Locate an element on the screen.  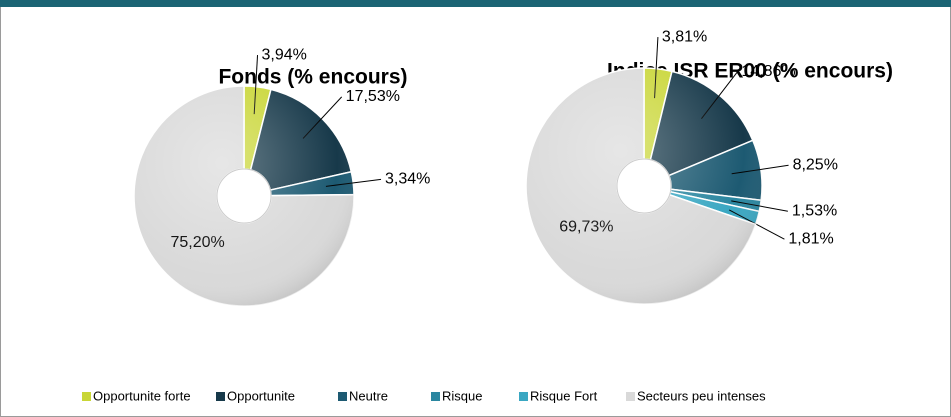
data-label: 1,81% is located at coordinates (810, 238).